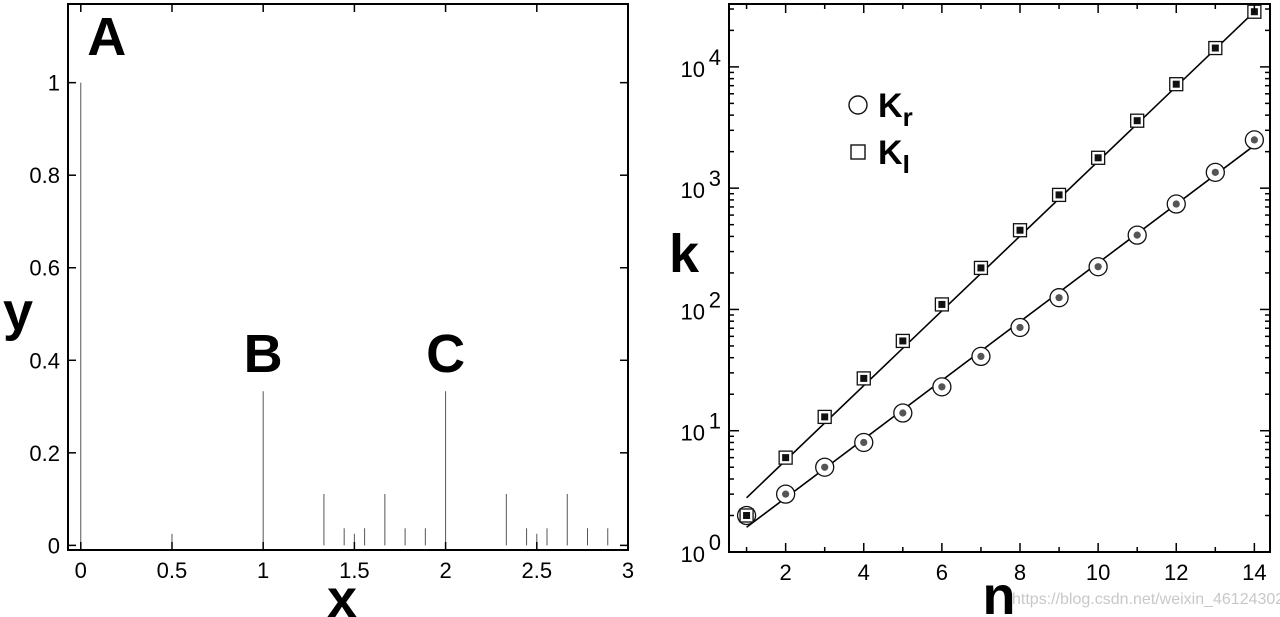 Image resolution: width=1280 pixels, height=617 pixels. Describe the element at coordinates (44, 360) in the screenshot. I see `y-tick-label: 0.4` at that location.